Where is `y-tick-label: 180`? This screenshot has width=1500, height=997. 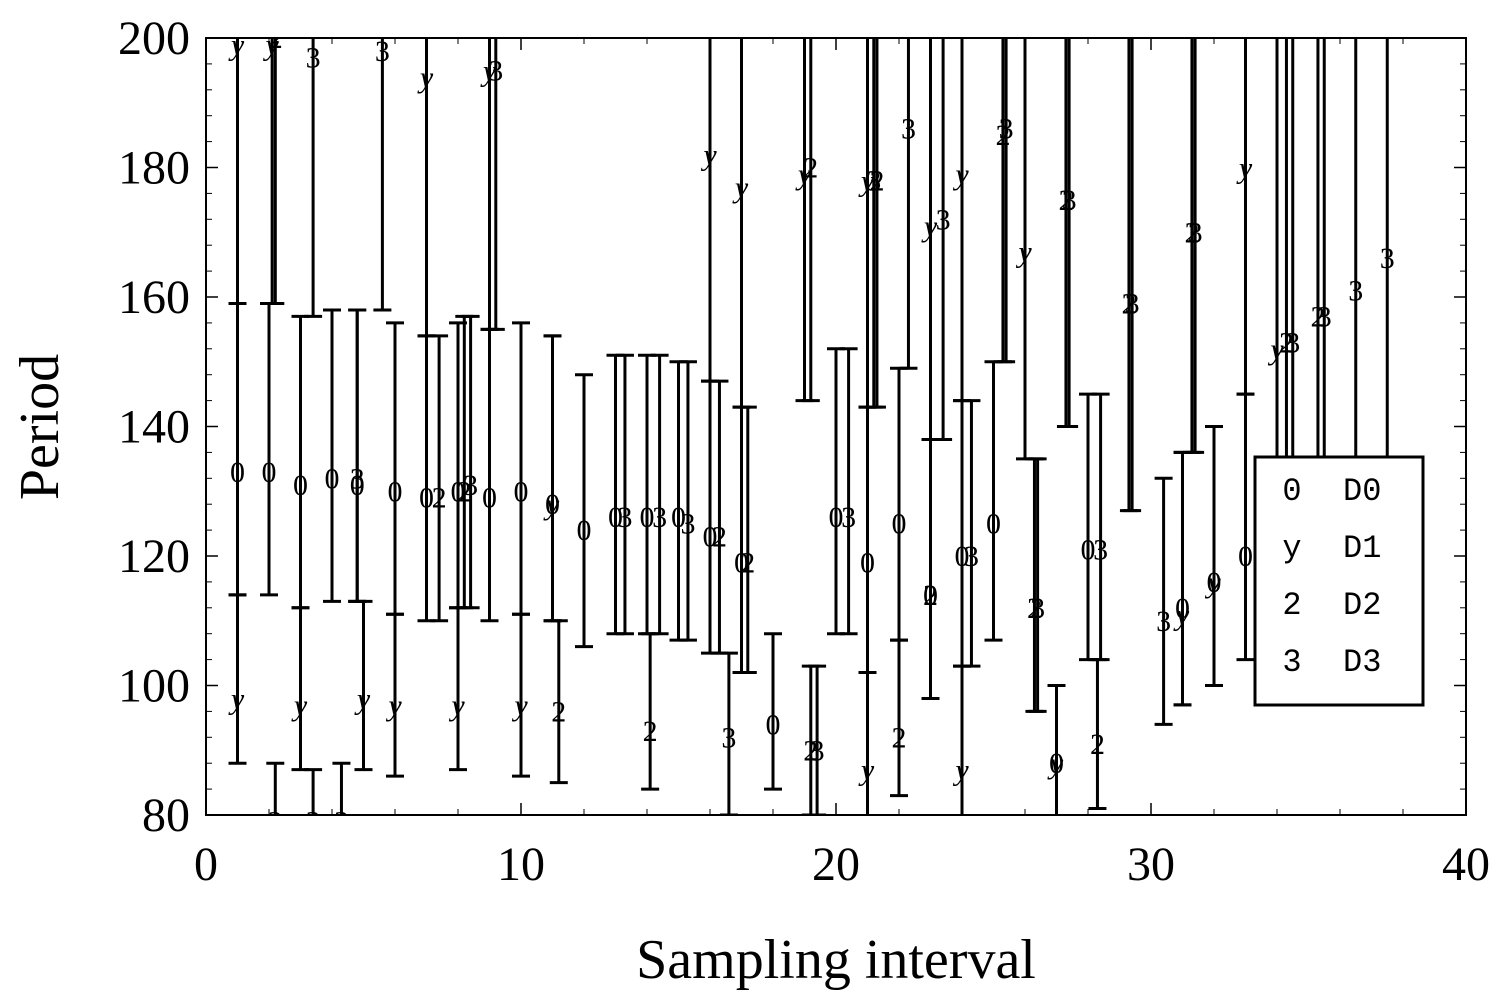
y-tick-label: 180 is located at coordinates (154, 168).